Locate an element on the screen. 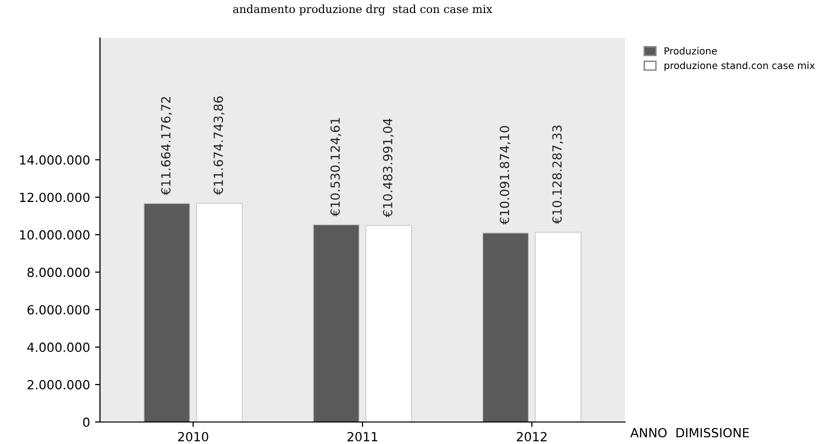  x-axis-title: ANNO DIMISSIONE is located at coordinates (689, 433).